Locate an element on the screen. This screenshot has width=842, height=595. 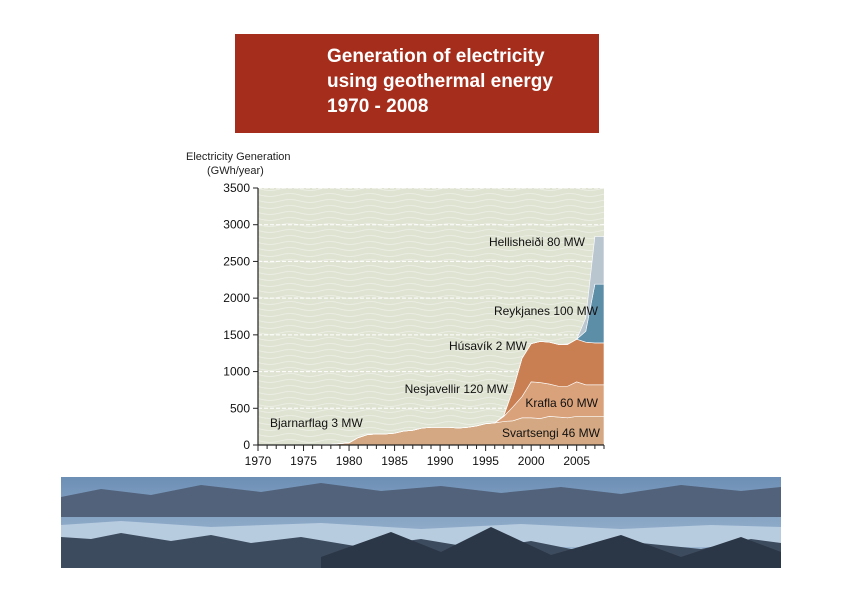
label-reykjanes: Reykjanes 100 MW is located at coordinates (546, 311).